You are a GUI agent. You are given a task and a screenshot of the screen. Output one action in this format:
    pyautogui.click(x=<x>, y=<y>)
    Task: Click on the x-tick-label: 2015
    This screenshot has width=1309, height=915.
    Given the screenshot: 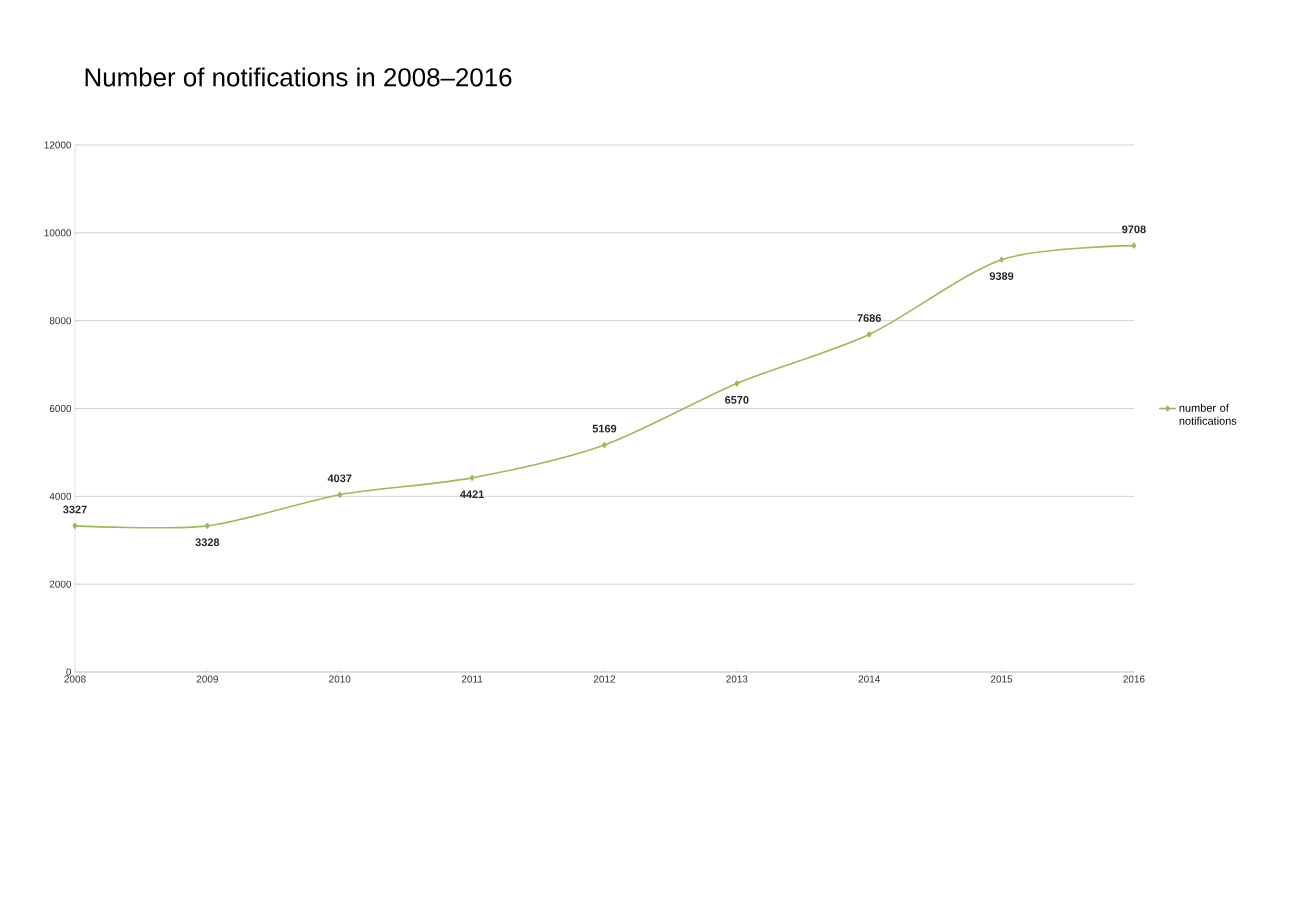 What is the action you would take?
    pyautogui.click(x=1001, y=679)
    